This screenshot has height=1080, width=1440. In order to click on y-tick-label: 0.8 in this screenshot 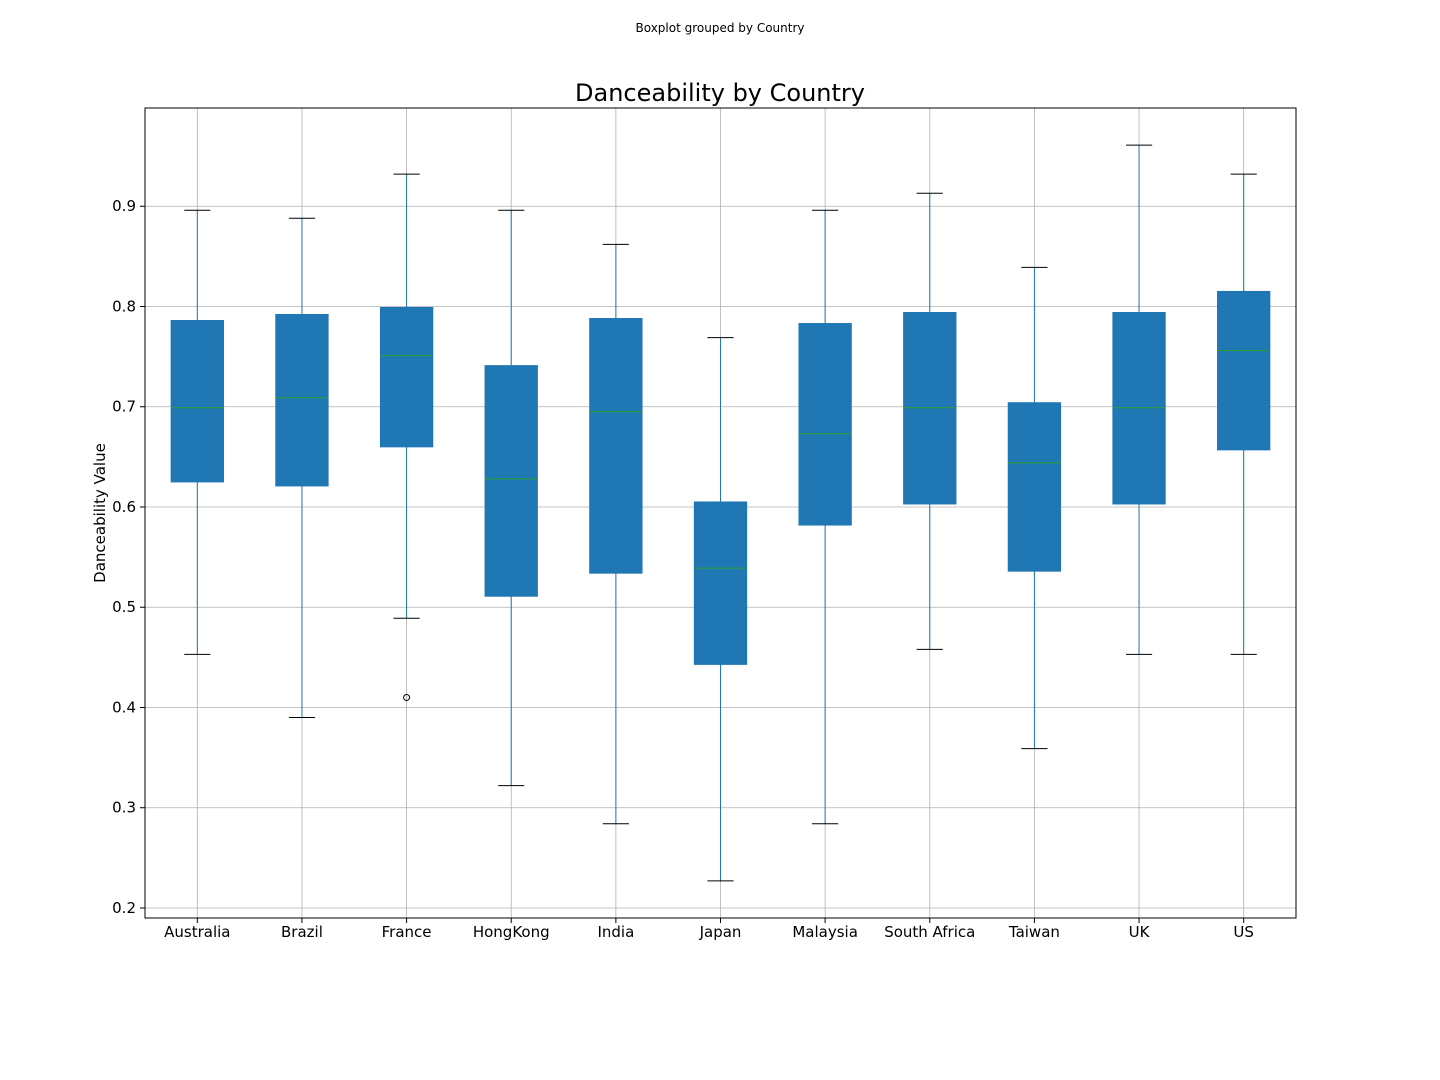, I will do `click(124, 306)`.